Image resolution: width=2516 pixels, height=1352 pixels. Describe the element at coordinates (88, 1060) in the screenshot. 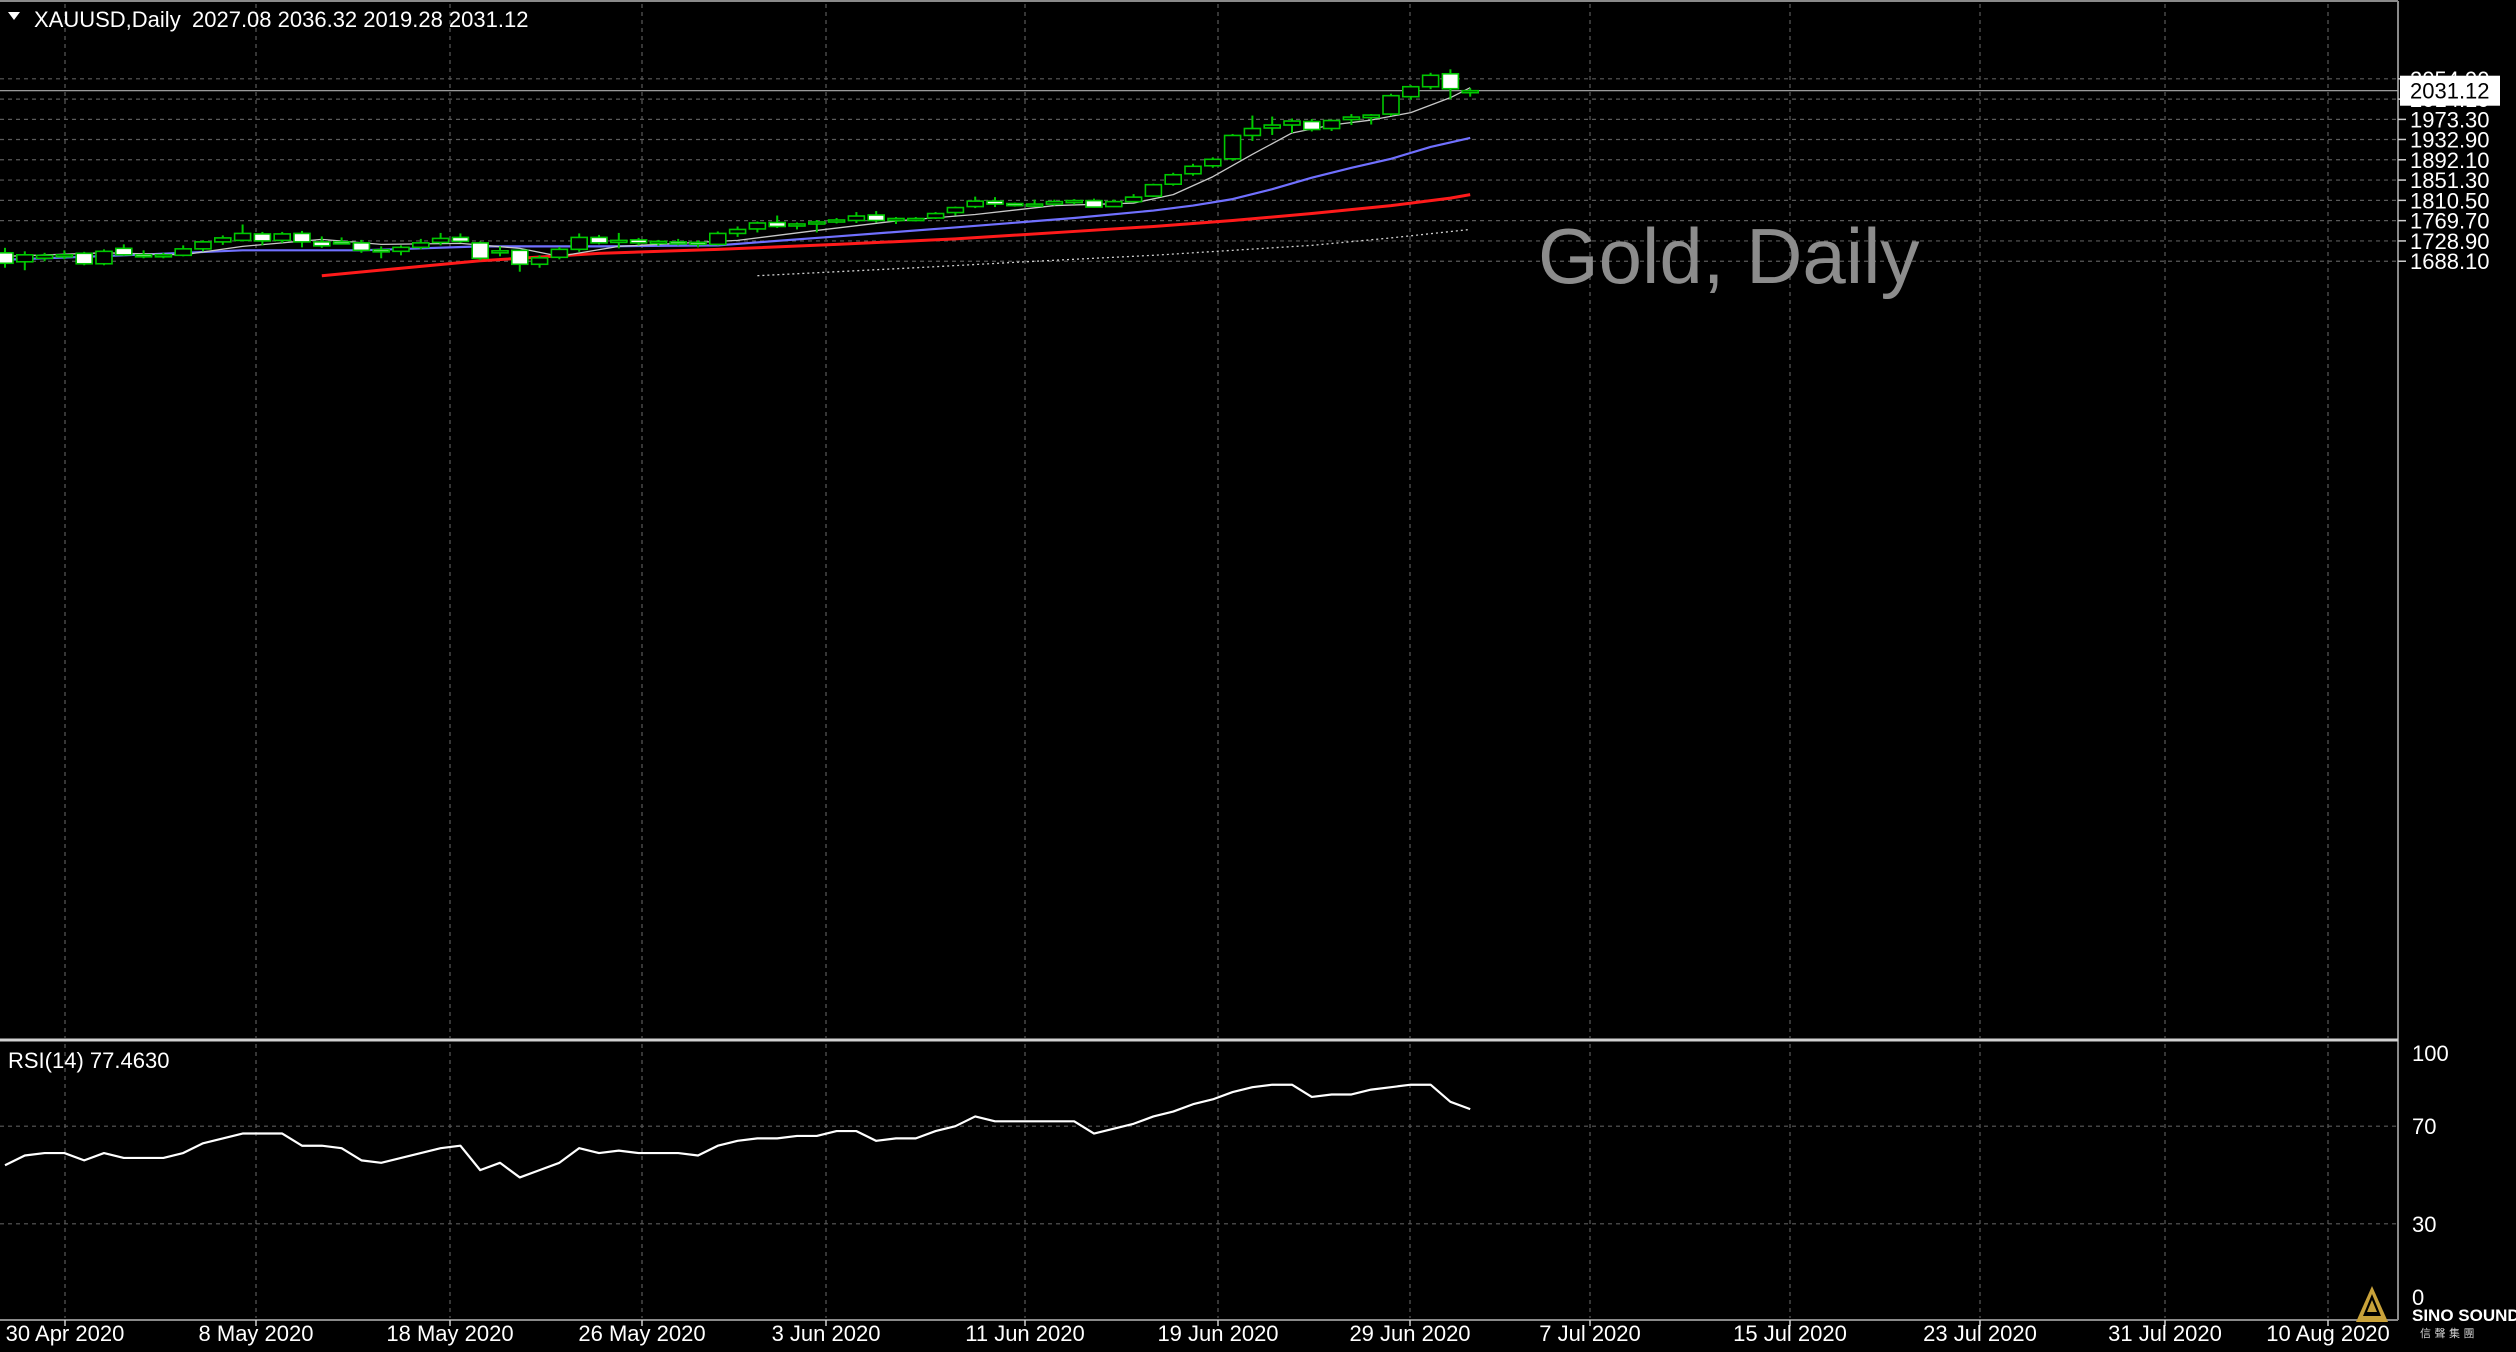

I see `rsi-label: RSI(14) 77.4630` at that location.